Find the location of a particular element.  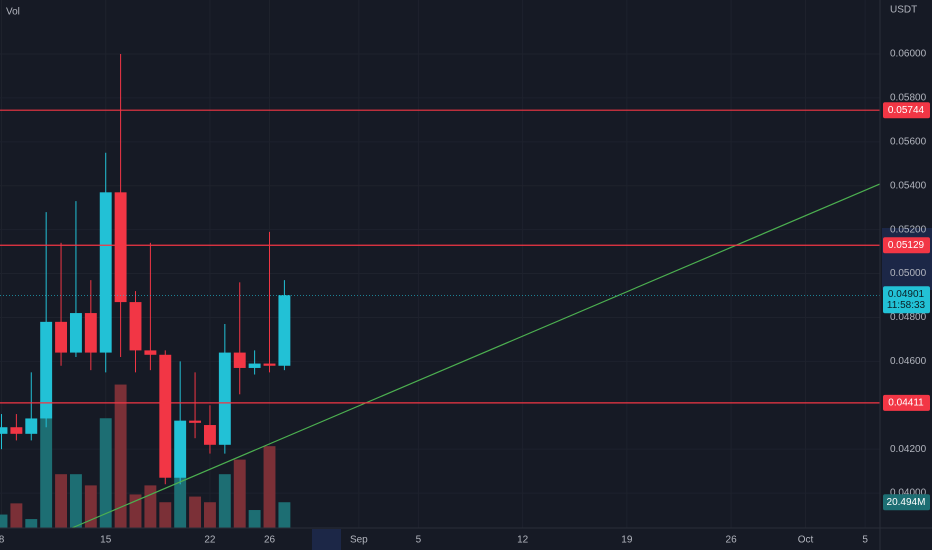

y-tick-label: 0.06000 is located at coordinates (908, 54).